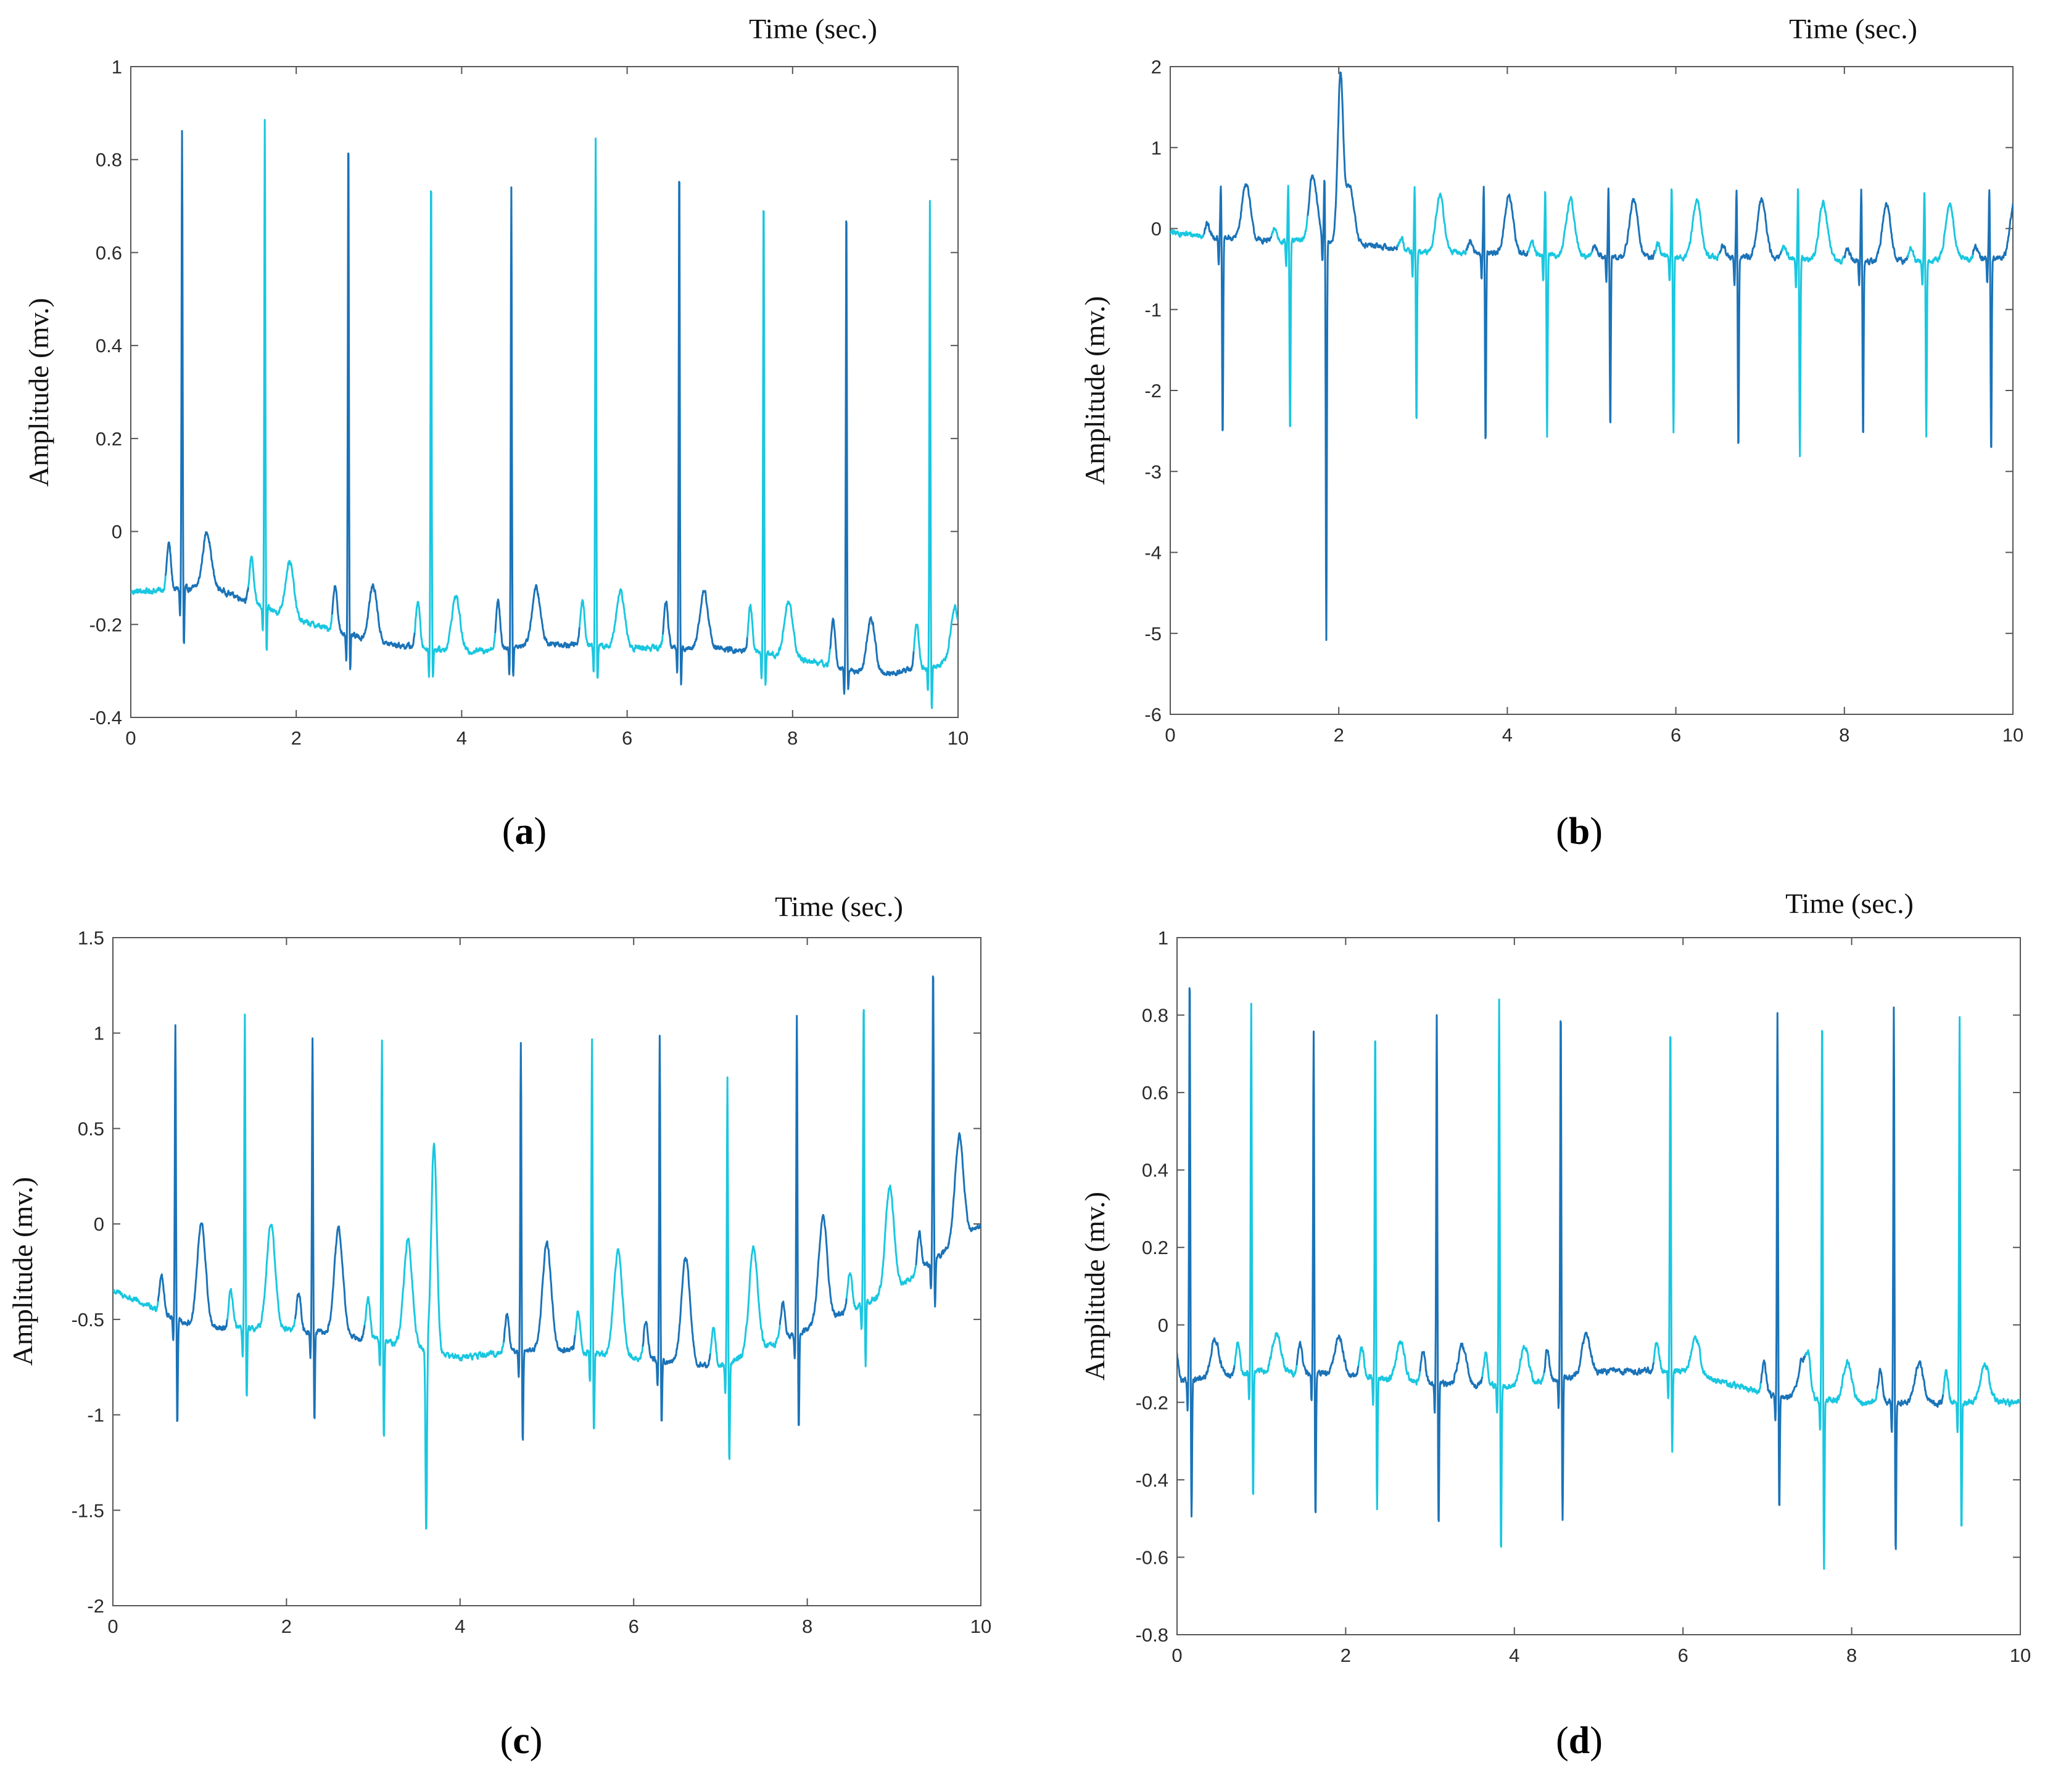 This screenshot has width=2045, height=1792. What do you see at coordinates (88, 1320) in the screenshot?
I see `y-tick-label: -0.5` at bounding box center [88, 1320].